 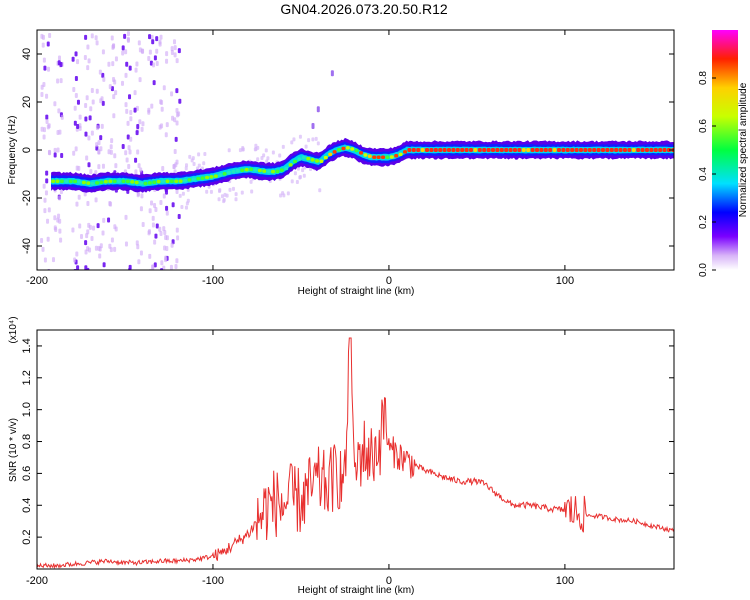 What do you see at coordinates (27, 246) in the screenshot?
I see `spectrogram-y-tick-label: -40` at bounding box center [27, 246].